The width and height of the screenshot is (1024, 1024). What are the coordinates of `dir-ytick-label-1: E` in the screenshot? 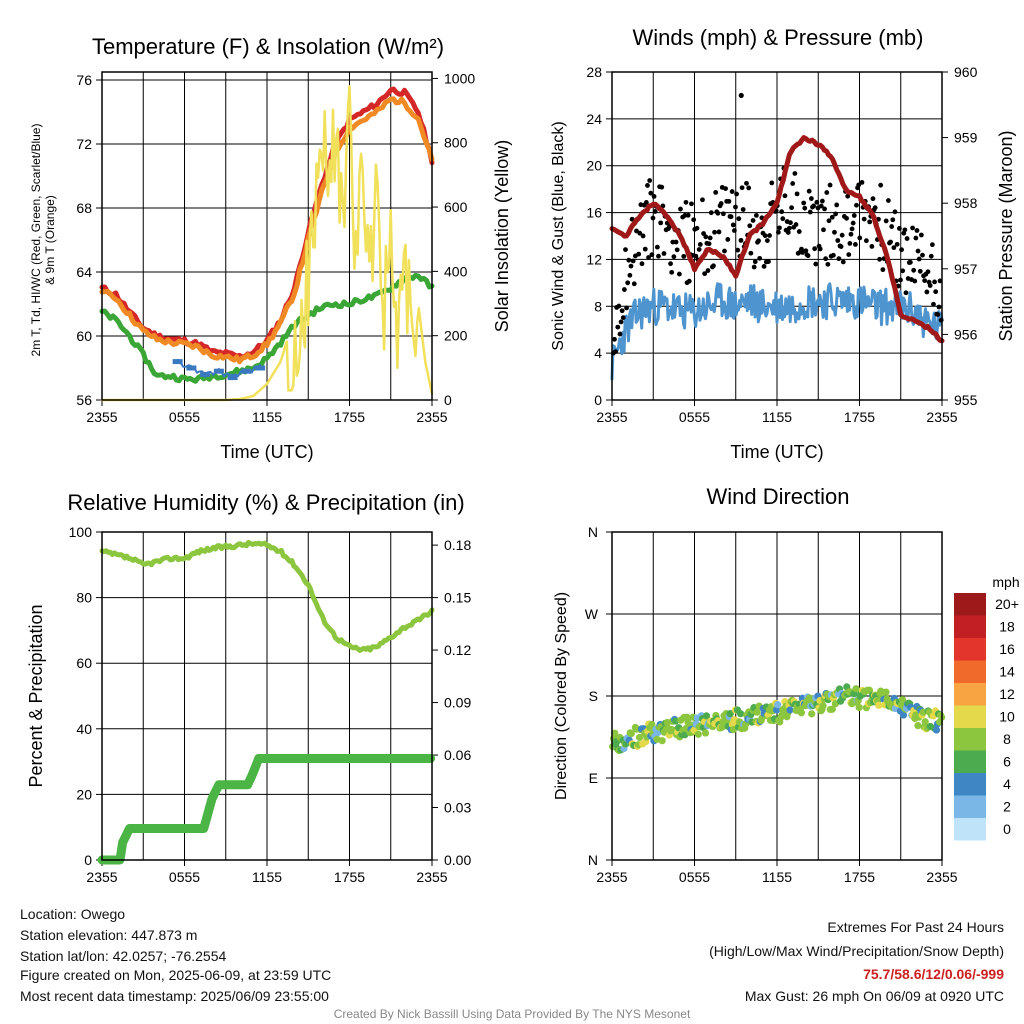 It's located at (593, 778).